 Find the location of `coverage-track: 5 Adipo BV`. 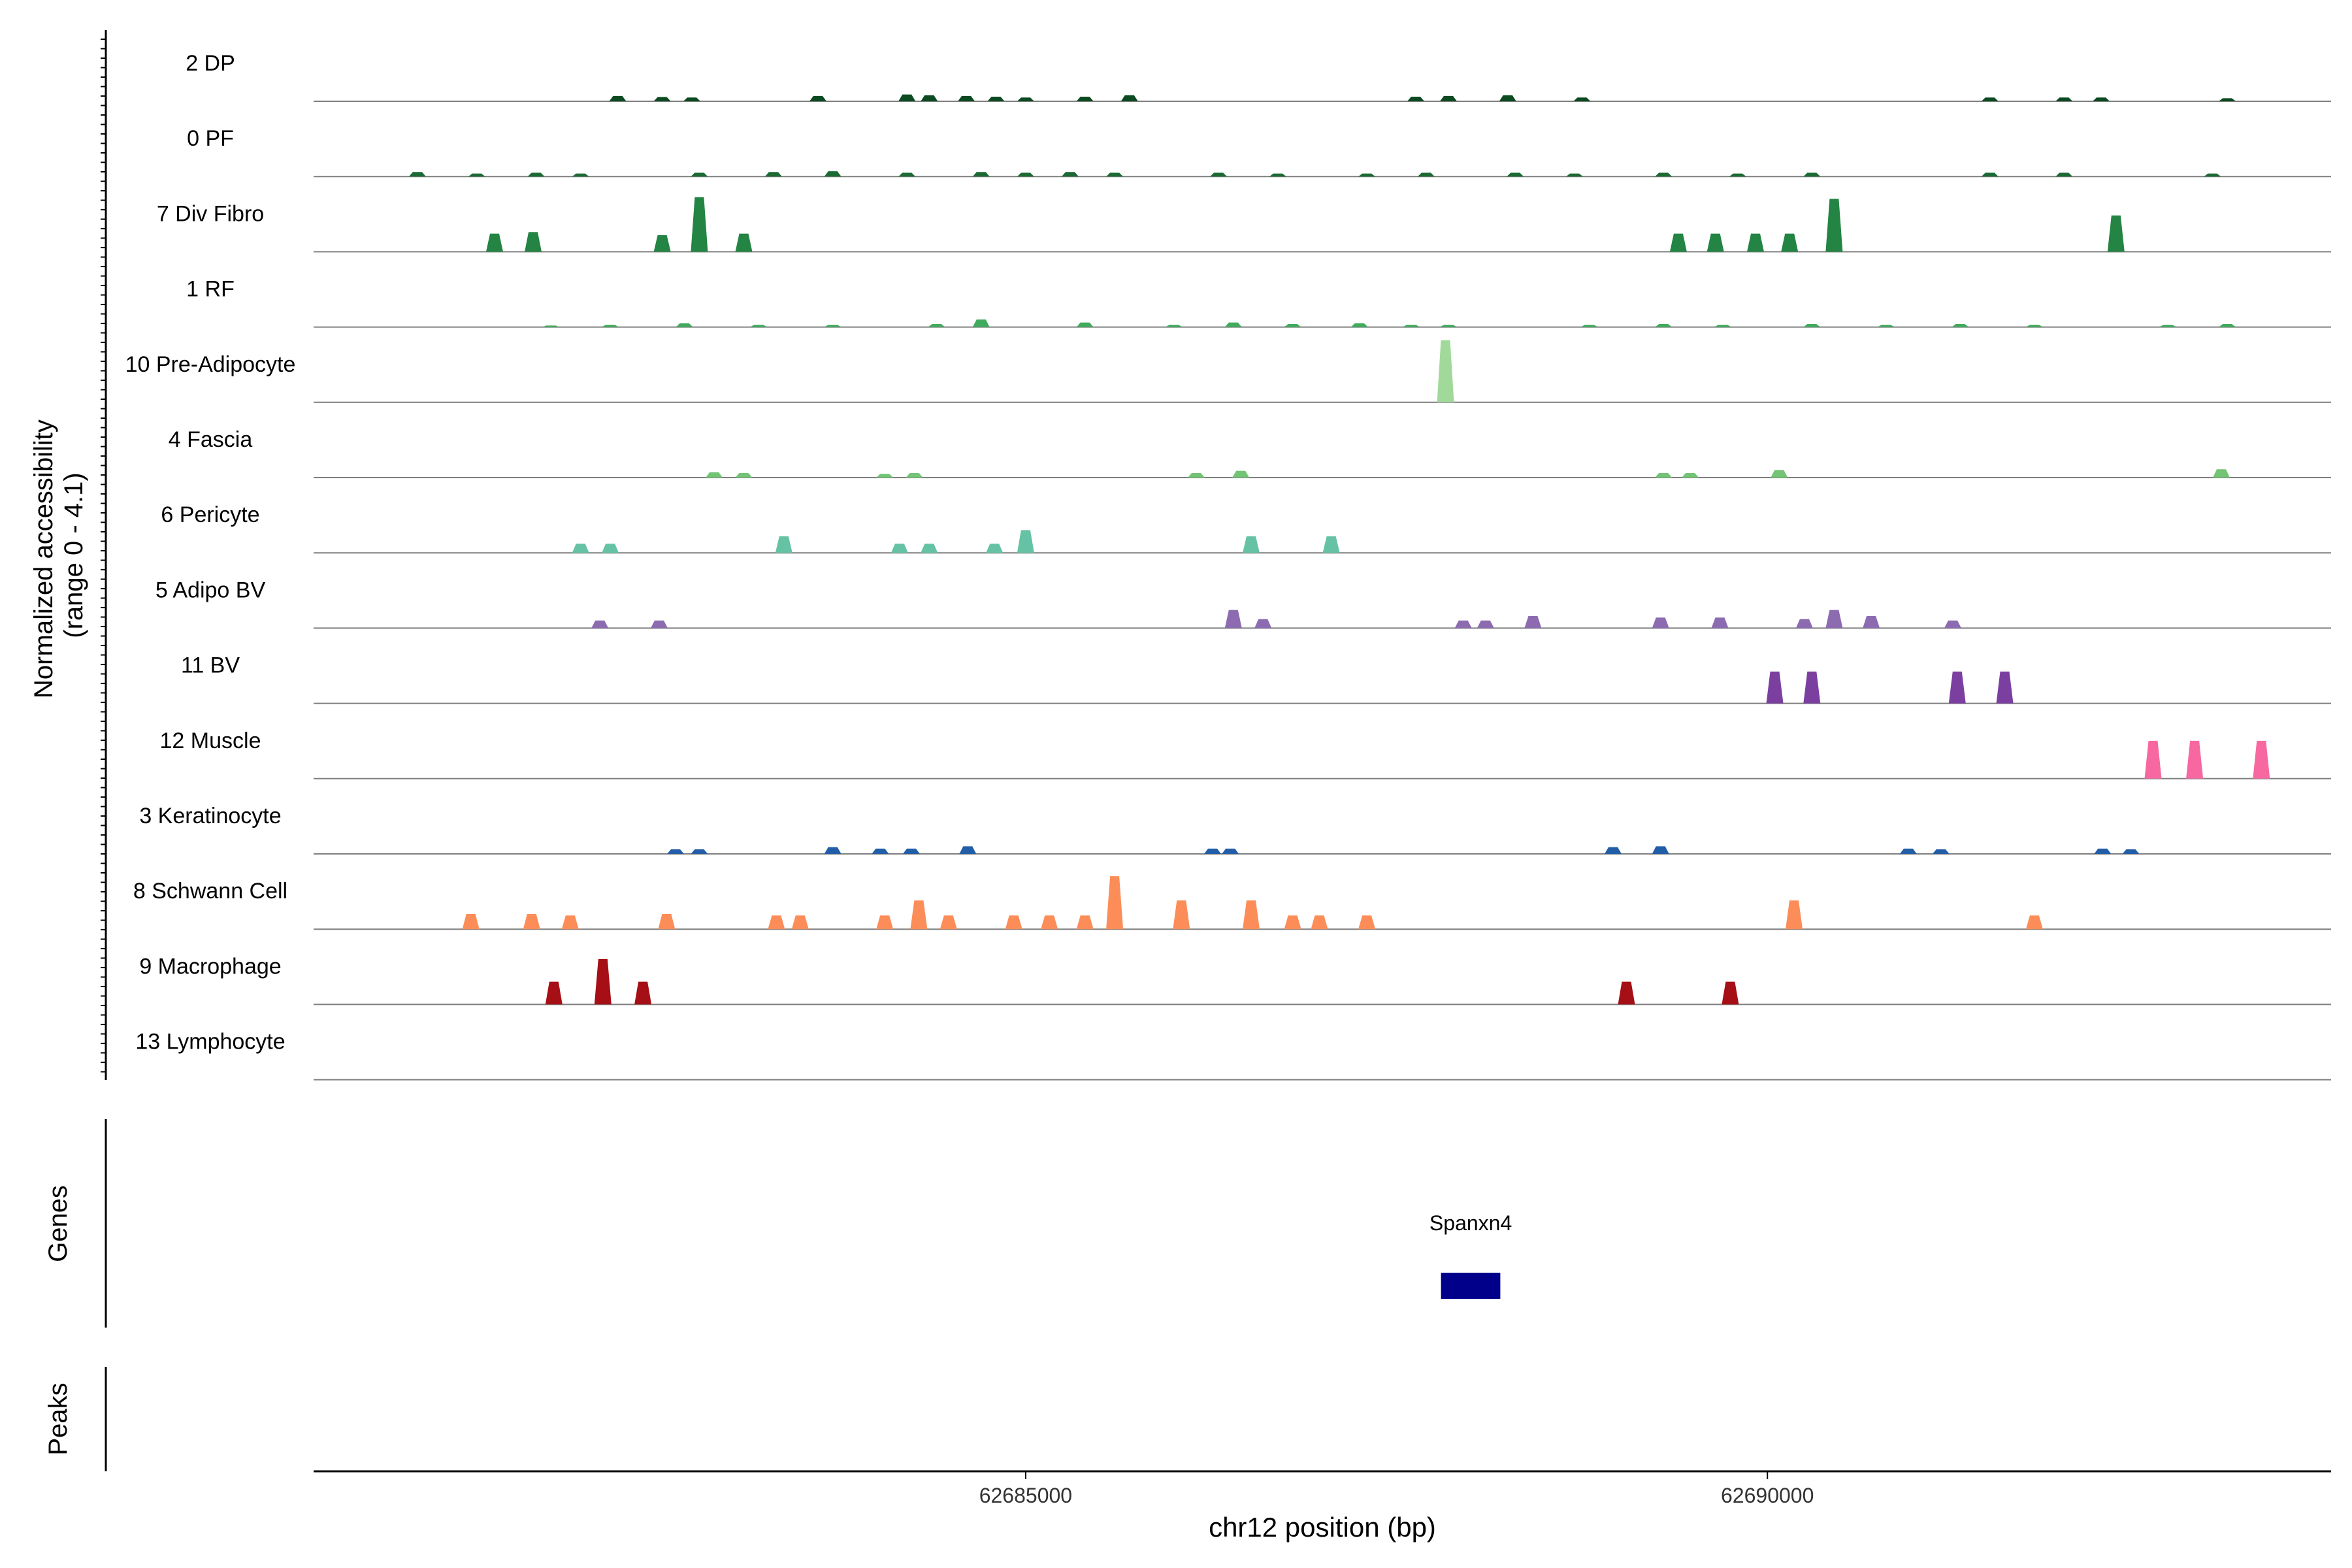

coverage-track: 5 Adipo BV is located at coordinates (1243, 603).